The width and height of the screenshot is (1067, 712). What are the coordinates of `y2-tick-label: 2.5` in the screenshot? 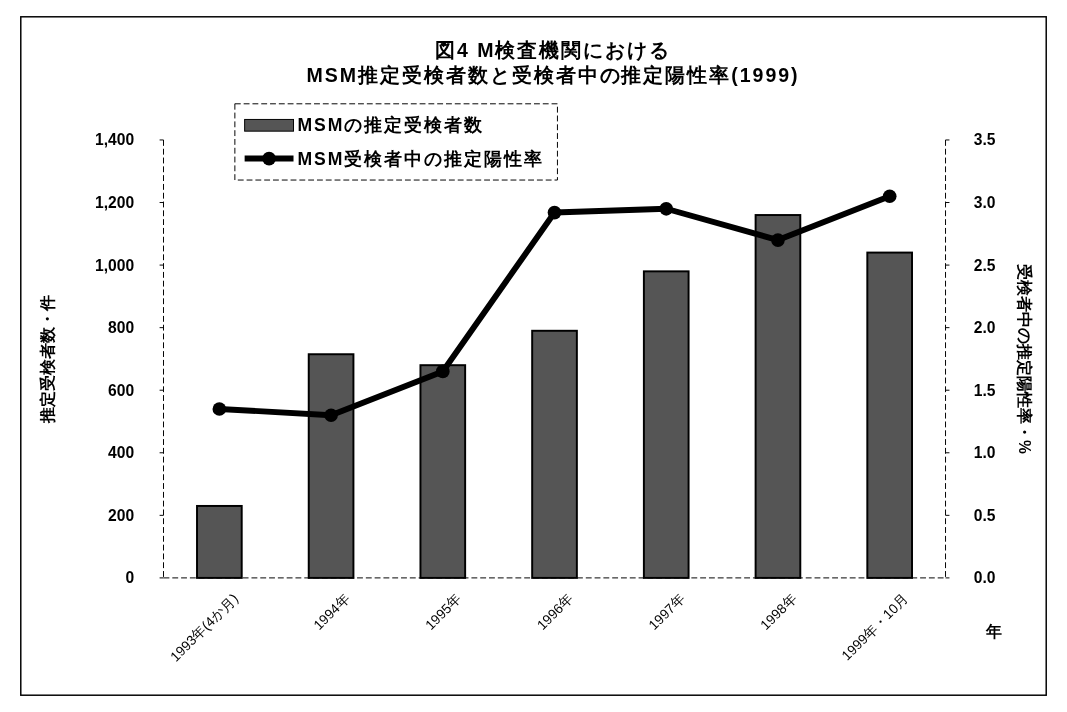 It's located at (984, 265).